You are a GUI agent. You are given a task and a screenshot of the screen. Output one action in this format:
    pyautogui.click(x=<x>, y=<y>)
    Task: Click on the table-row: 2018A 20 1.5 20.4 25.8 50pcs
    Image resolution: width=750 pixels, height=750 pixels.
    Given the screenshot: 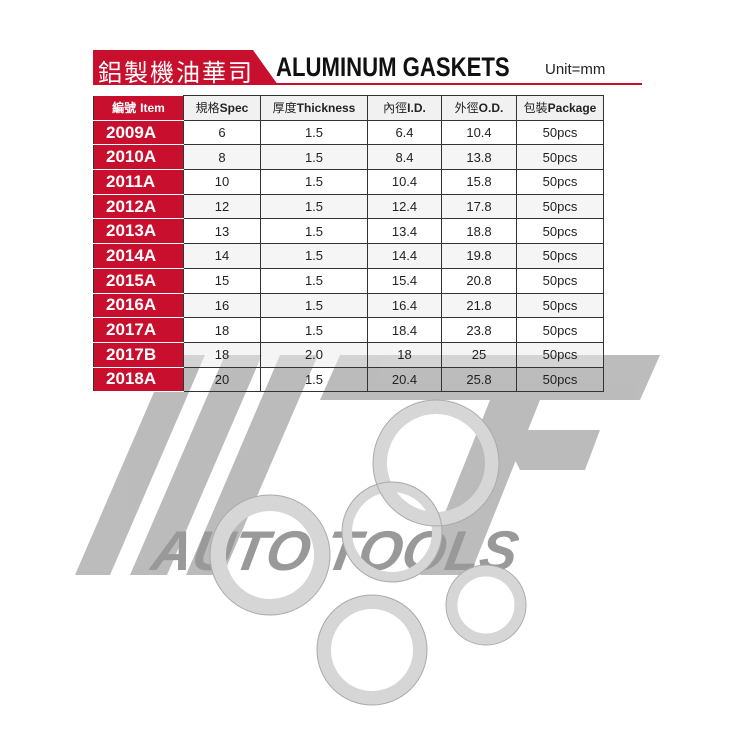 What is the action you would take?
    pyautogui.click(x=348, y=379)
    